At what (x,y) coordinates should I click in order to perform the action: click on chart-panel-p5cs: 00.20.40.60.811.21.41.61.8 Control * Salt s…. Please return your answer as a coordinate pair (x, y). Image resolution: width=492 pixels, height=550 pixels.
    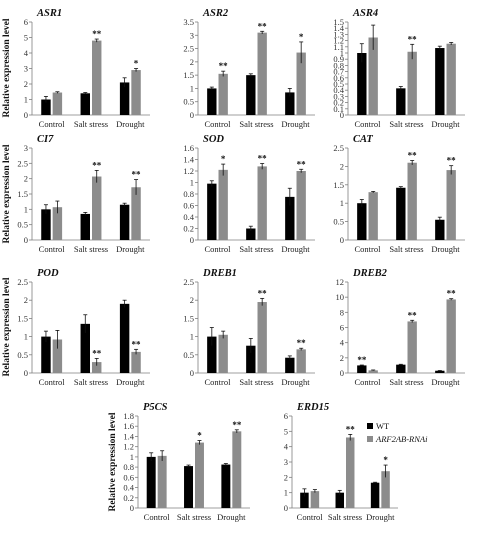
    Looking at the image, I should click on (179, 462).